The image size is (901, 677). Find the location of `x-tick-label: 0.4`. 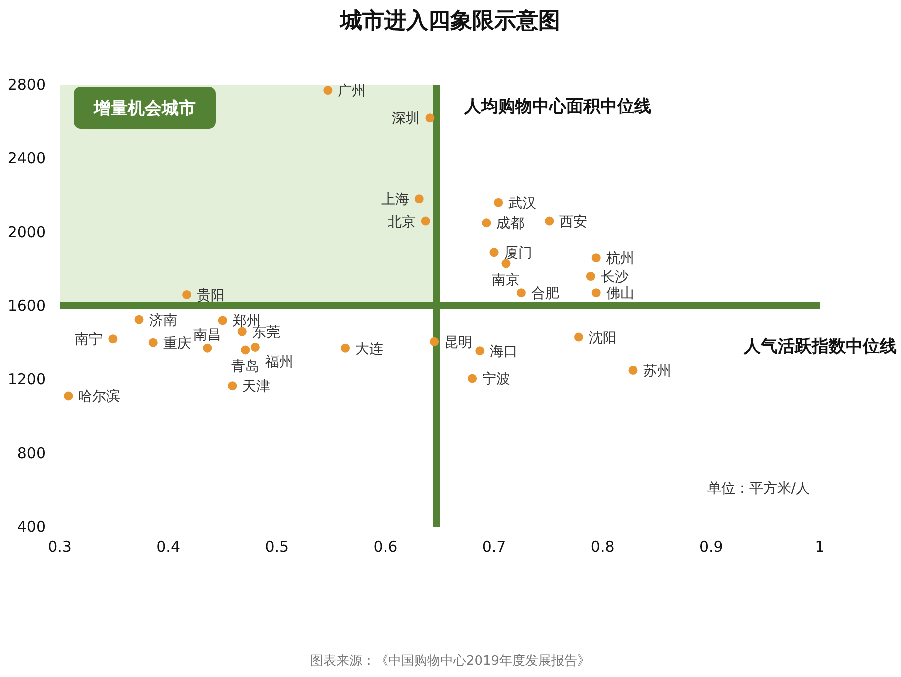

x-tick-label: 0.4 is located at coordinates (168, 547).